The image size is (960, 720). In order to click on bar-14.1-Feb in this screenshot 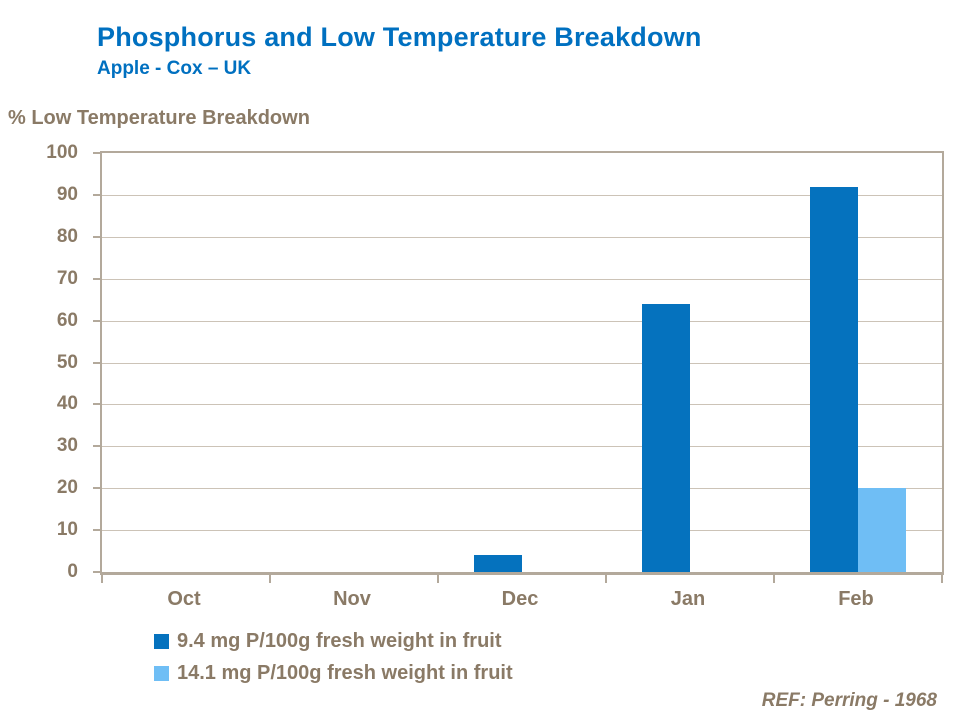, I will do `click(882, 530)`.